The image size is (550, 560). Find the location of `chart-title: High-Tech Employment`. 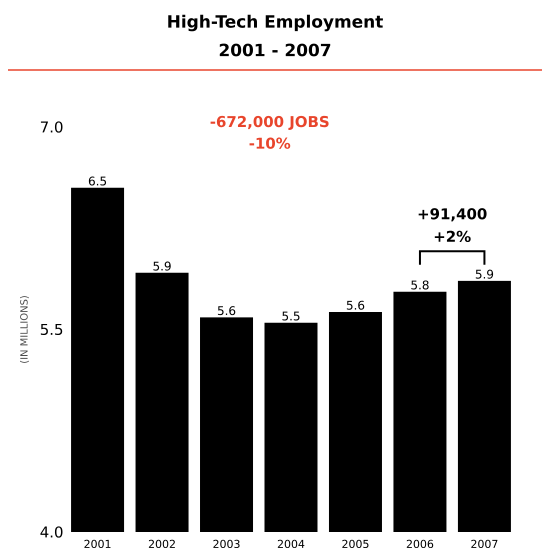

chart-title: High-Tech Employment is located at coordinates (275, 23).